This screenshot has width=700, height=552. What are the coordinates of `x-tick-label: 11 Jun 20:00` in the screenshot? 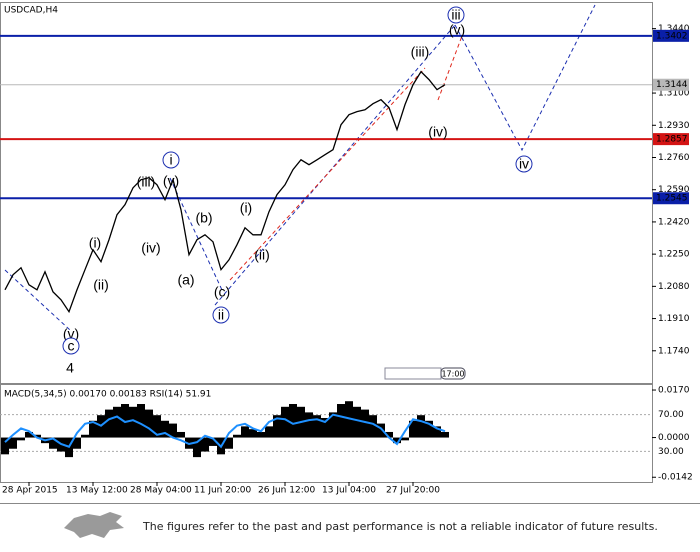 It's located at (222, 491).